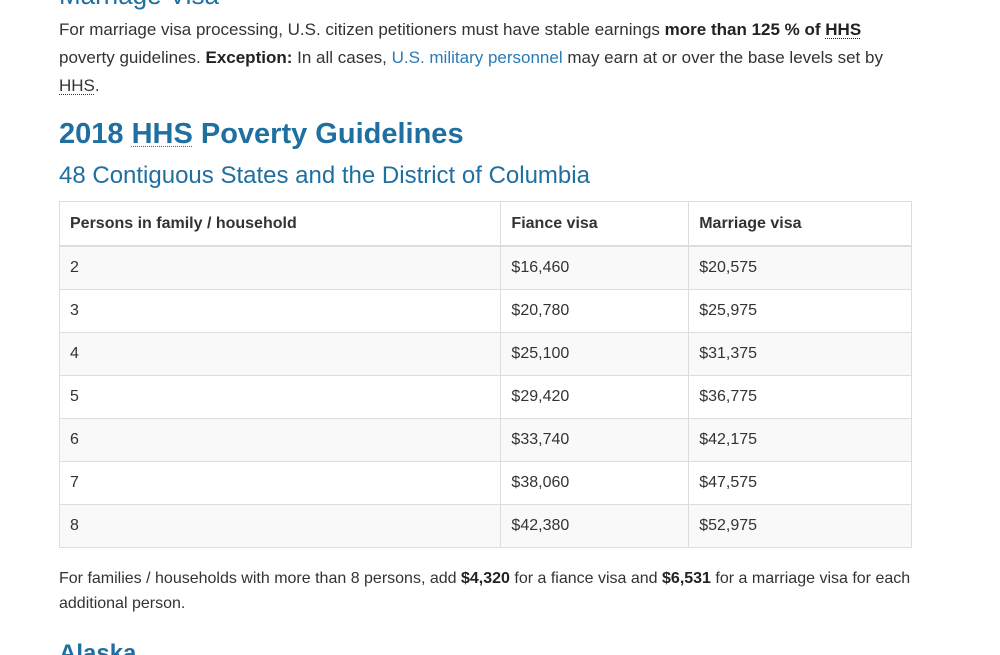 The image size is (1000, 655). What do you see at coordinates (595, 526) in the screenshot?
I see `cell-fiance: $42,380` at bounding box center [595, 526].